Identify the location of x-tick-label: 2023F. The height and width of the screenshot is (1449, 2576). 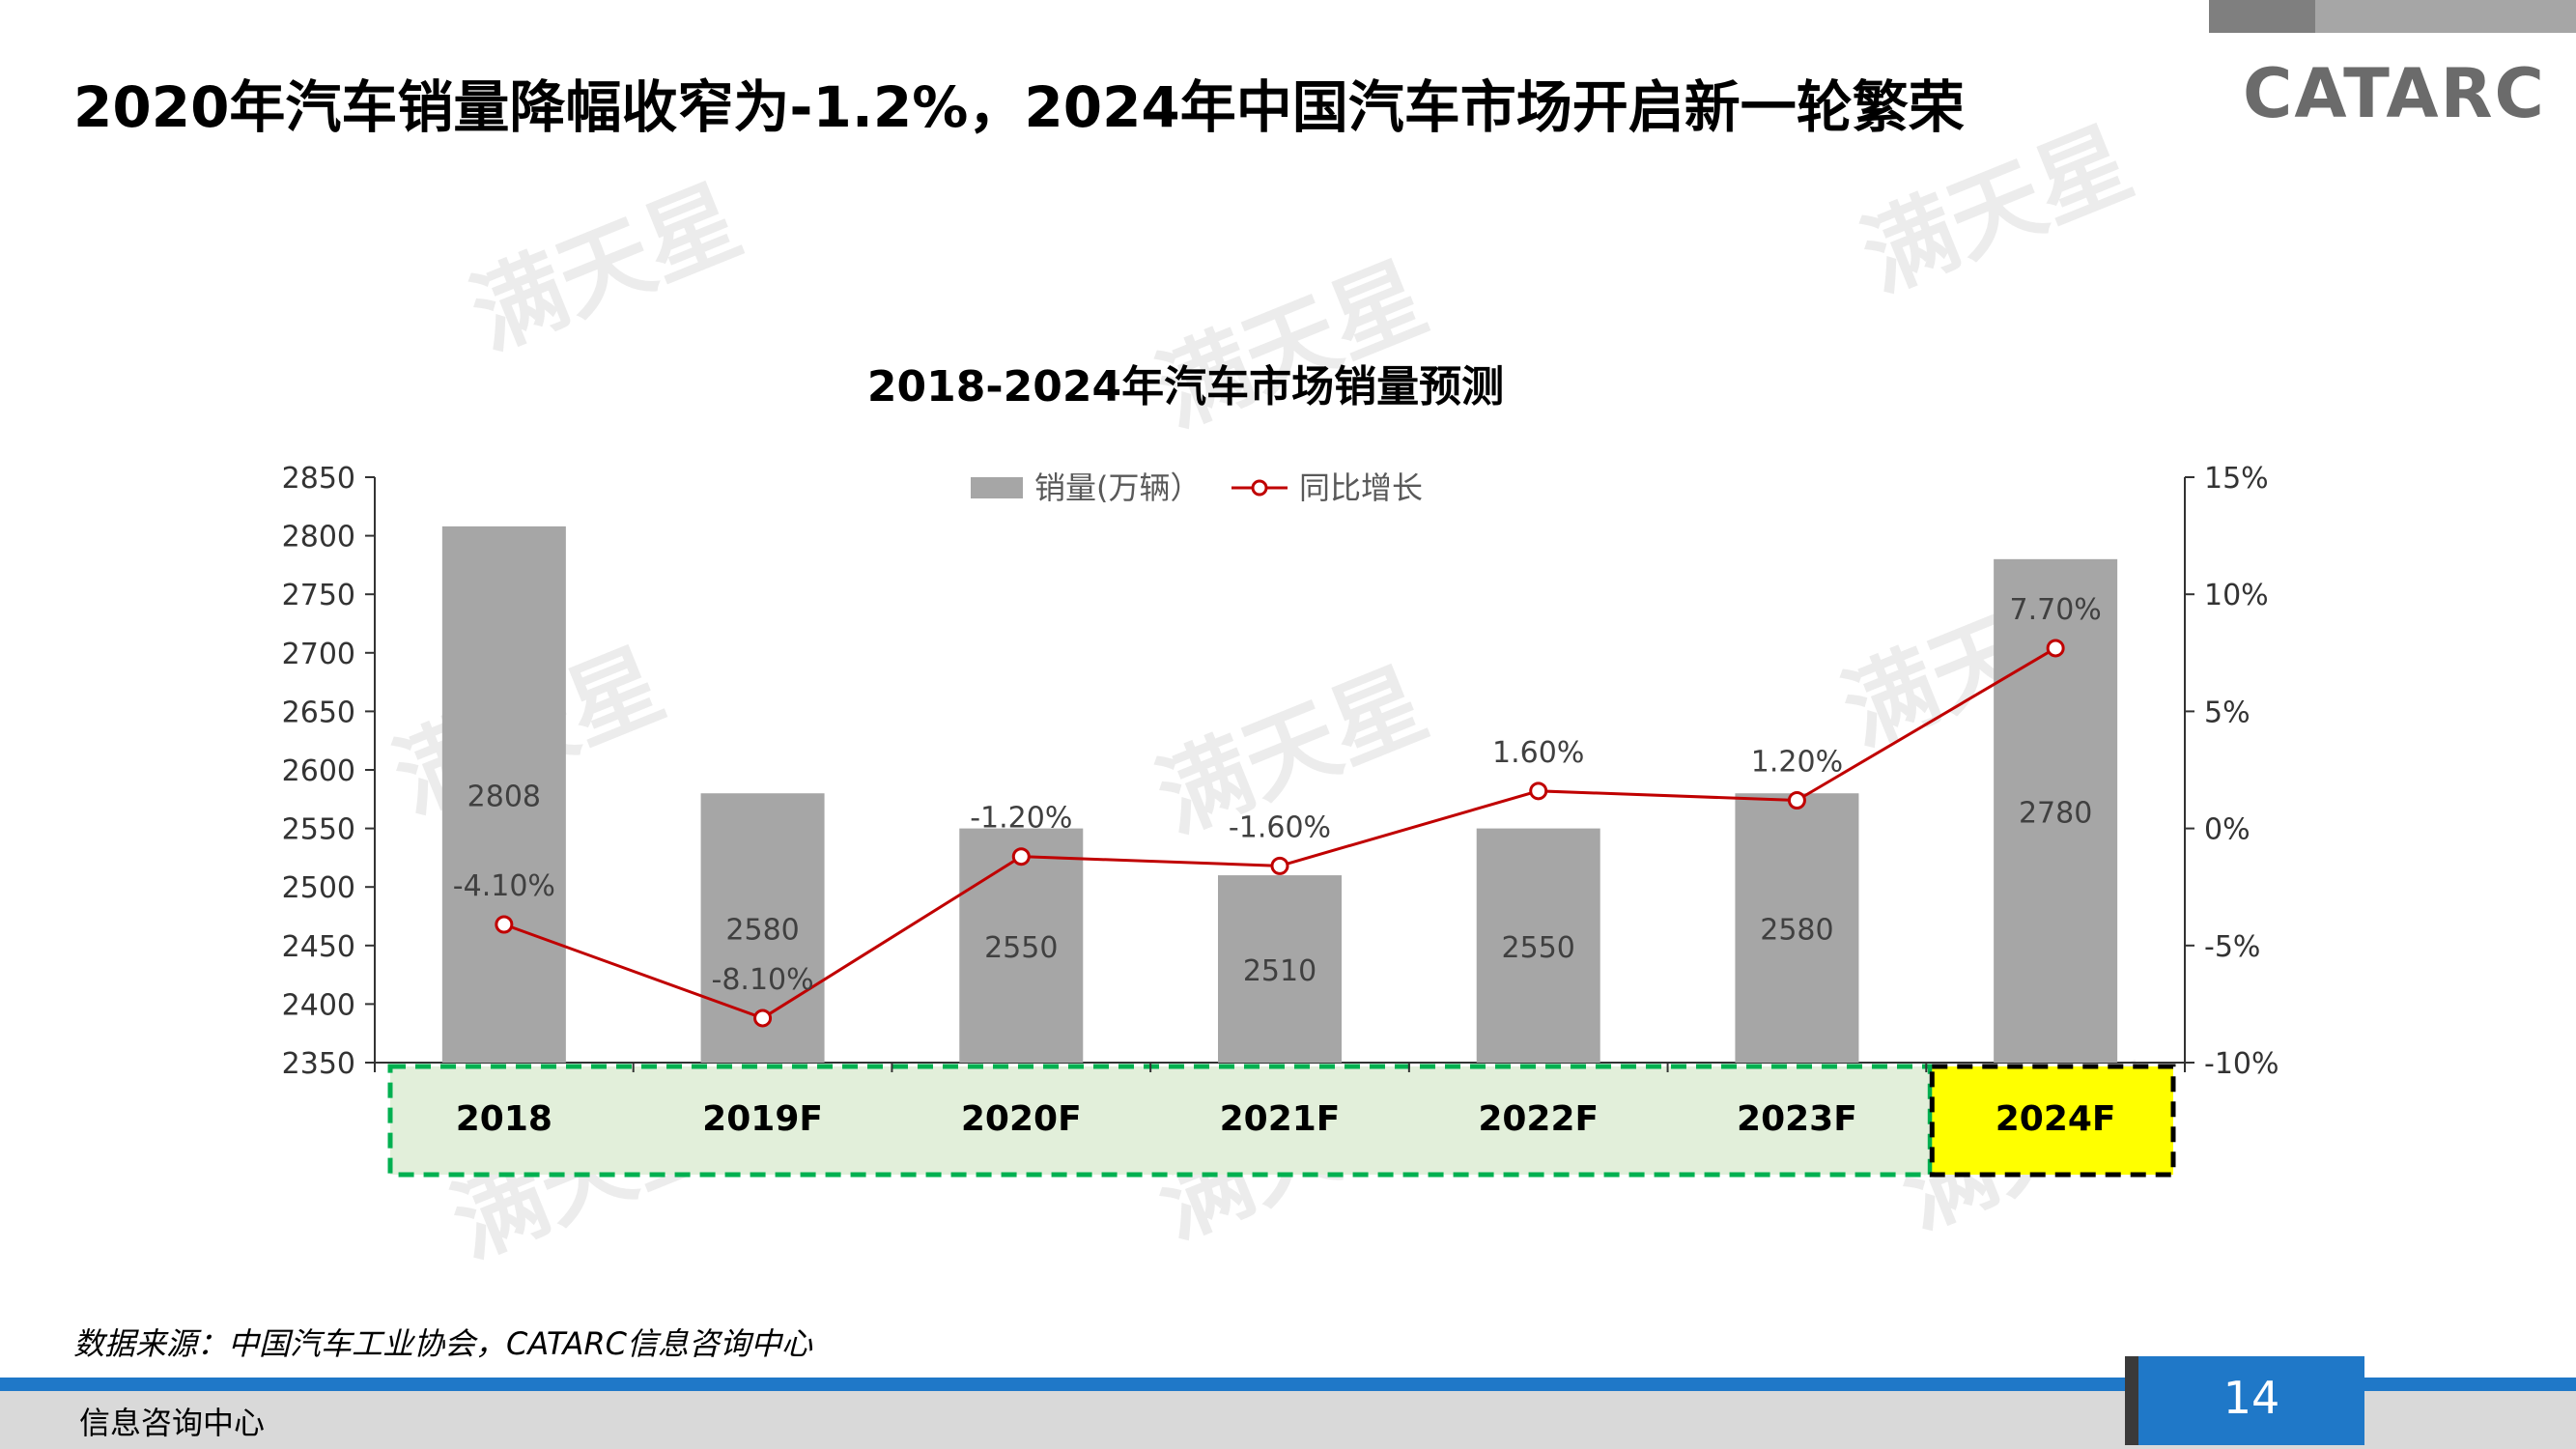
(1797, 1119).